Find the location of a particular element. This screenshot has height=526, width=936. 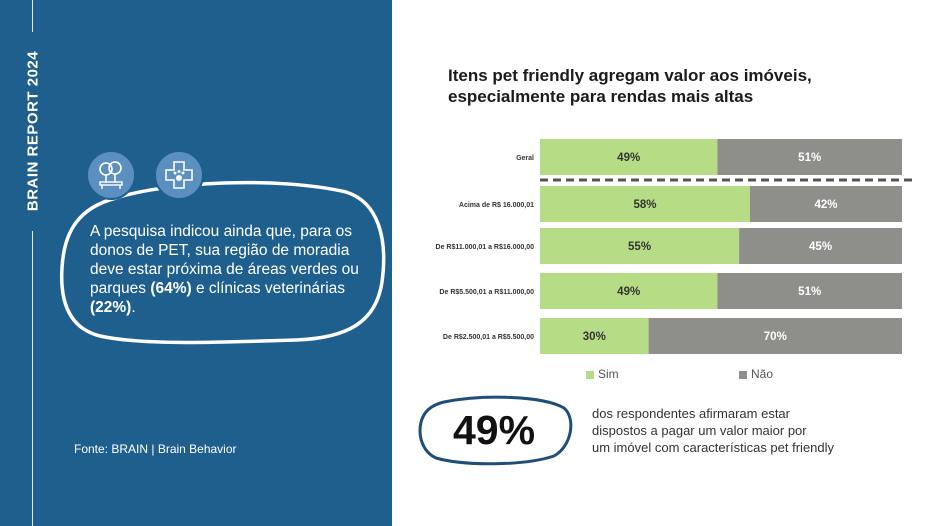

category-label: De R$5.500,01 a R$11.000,00 is located at coordinates (486, 292).